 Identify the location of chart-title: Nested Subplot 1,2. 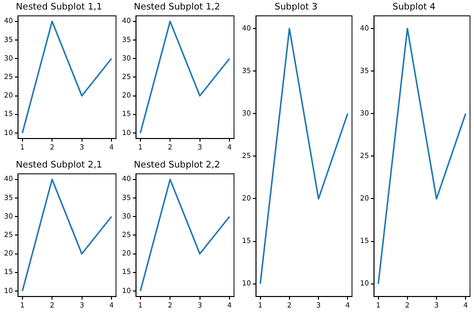
(177, 7).